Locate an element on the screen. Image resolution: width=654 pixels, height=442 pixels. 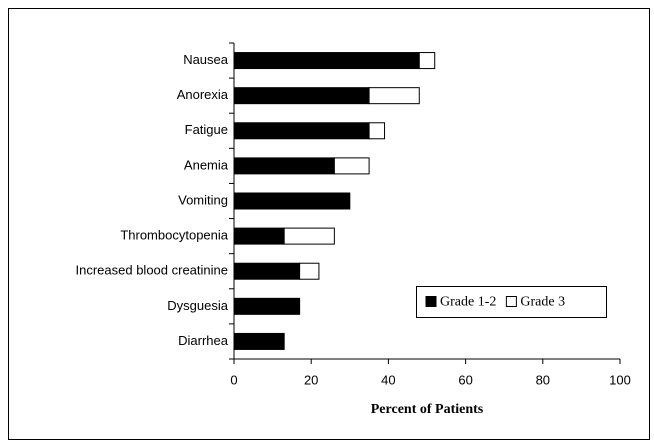
x-tick-label: 20 is located at coordinates (311, 379).